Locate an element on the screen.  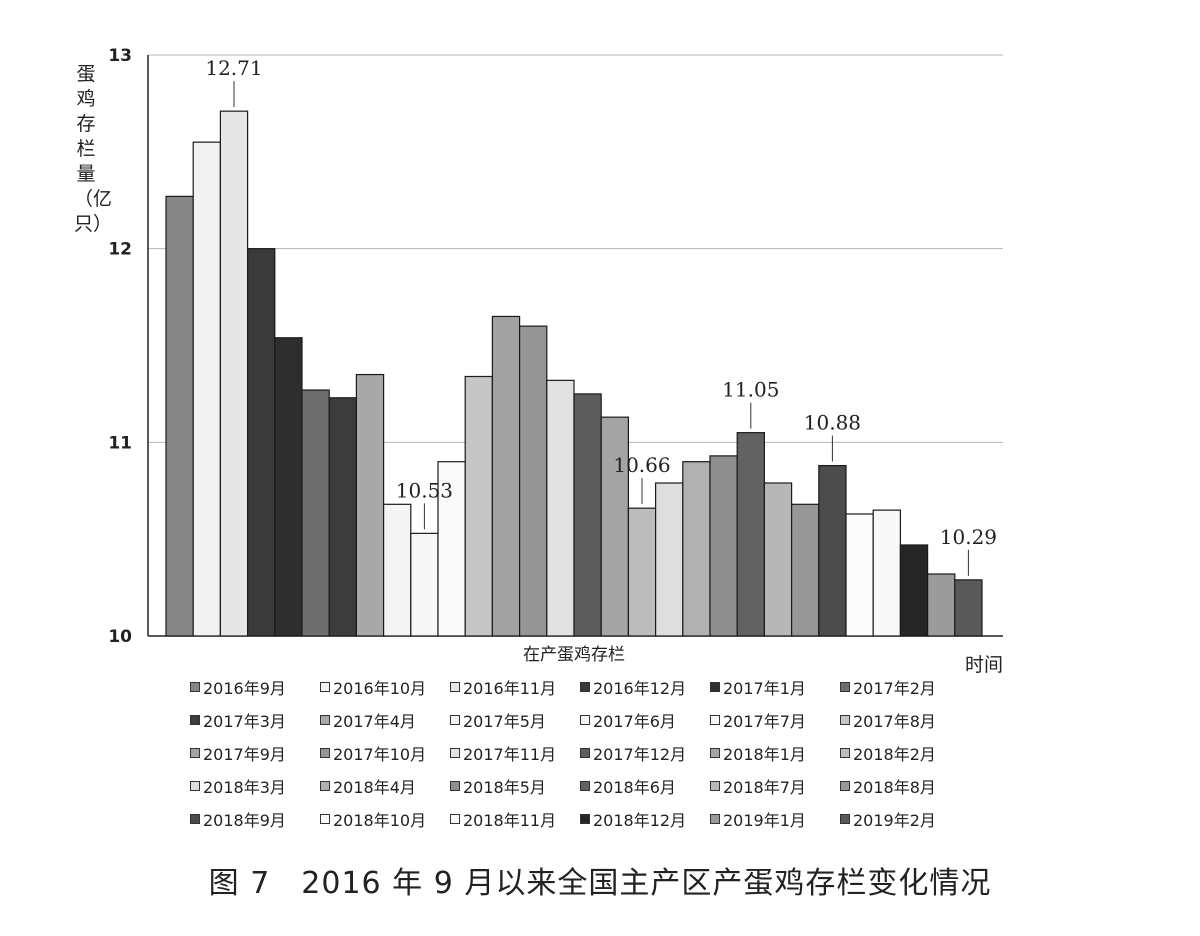
legend-item: 2018年7月 is located at coordinates (775, 786).